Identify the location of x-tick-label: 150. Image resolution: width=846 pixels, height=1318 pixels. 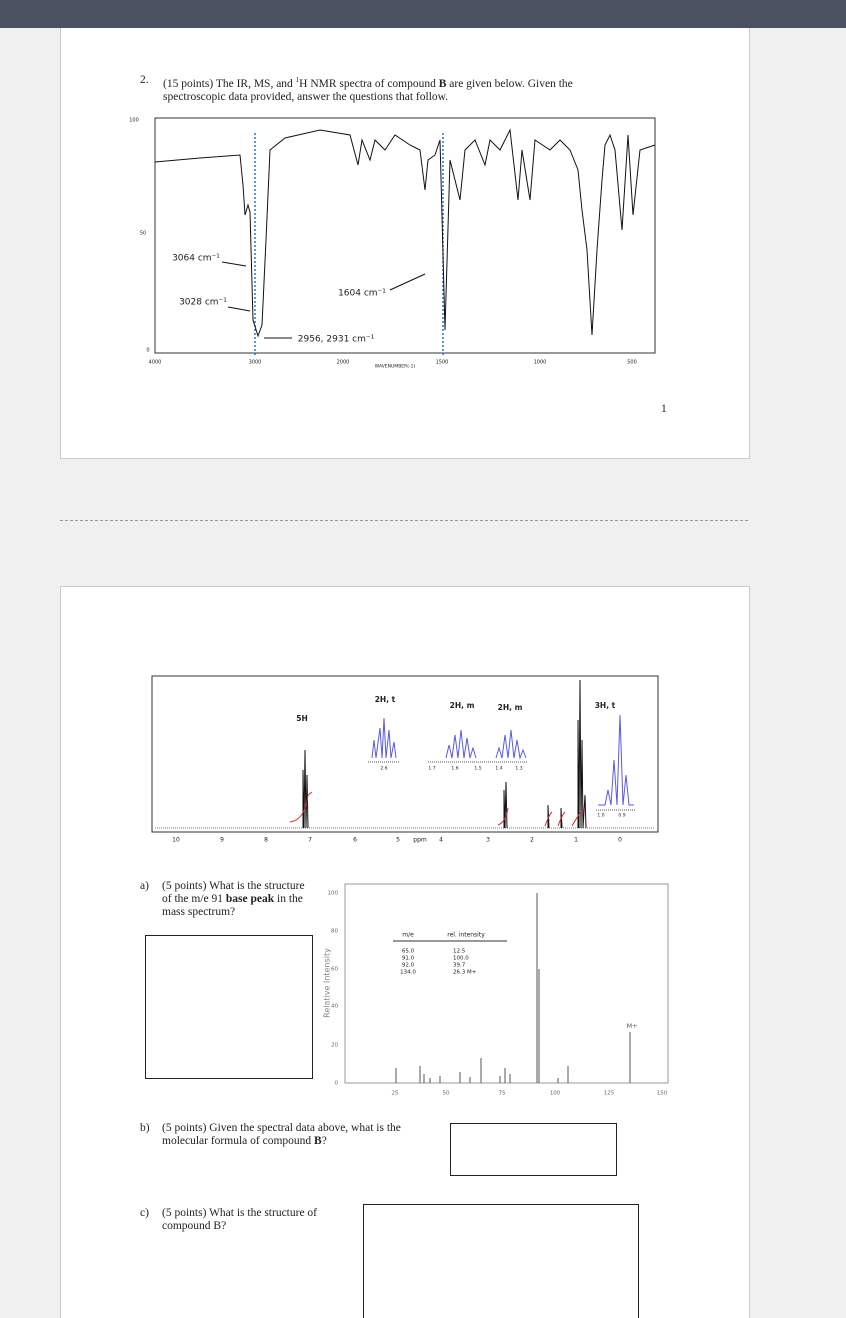
(662, 1094).